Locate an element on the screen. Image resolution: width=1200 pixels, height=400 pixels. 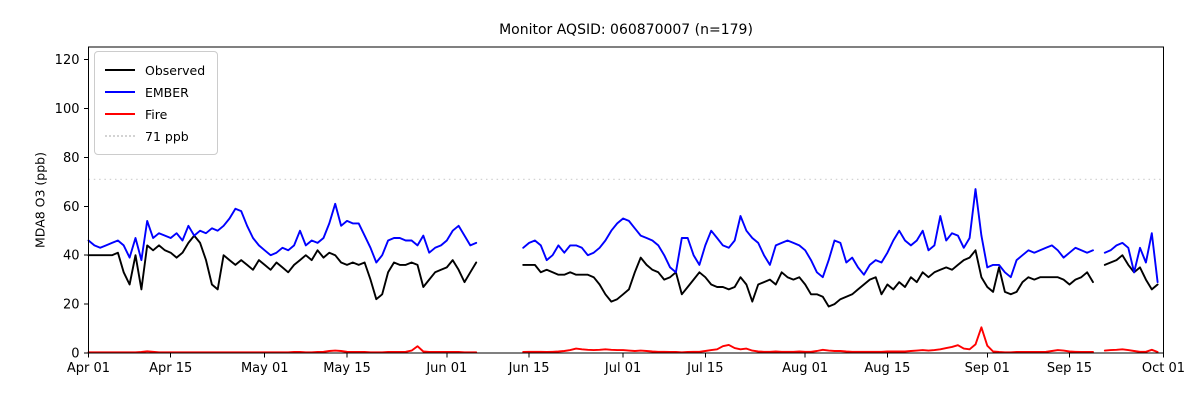
legend-item-ember: EMBER is located at coordinates (155, 92).